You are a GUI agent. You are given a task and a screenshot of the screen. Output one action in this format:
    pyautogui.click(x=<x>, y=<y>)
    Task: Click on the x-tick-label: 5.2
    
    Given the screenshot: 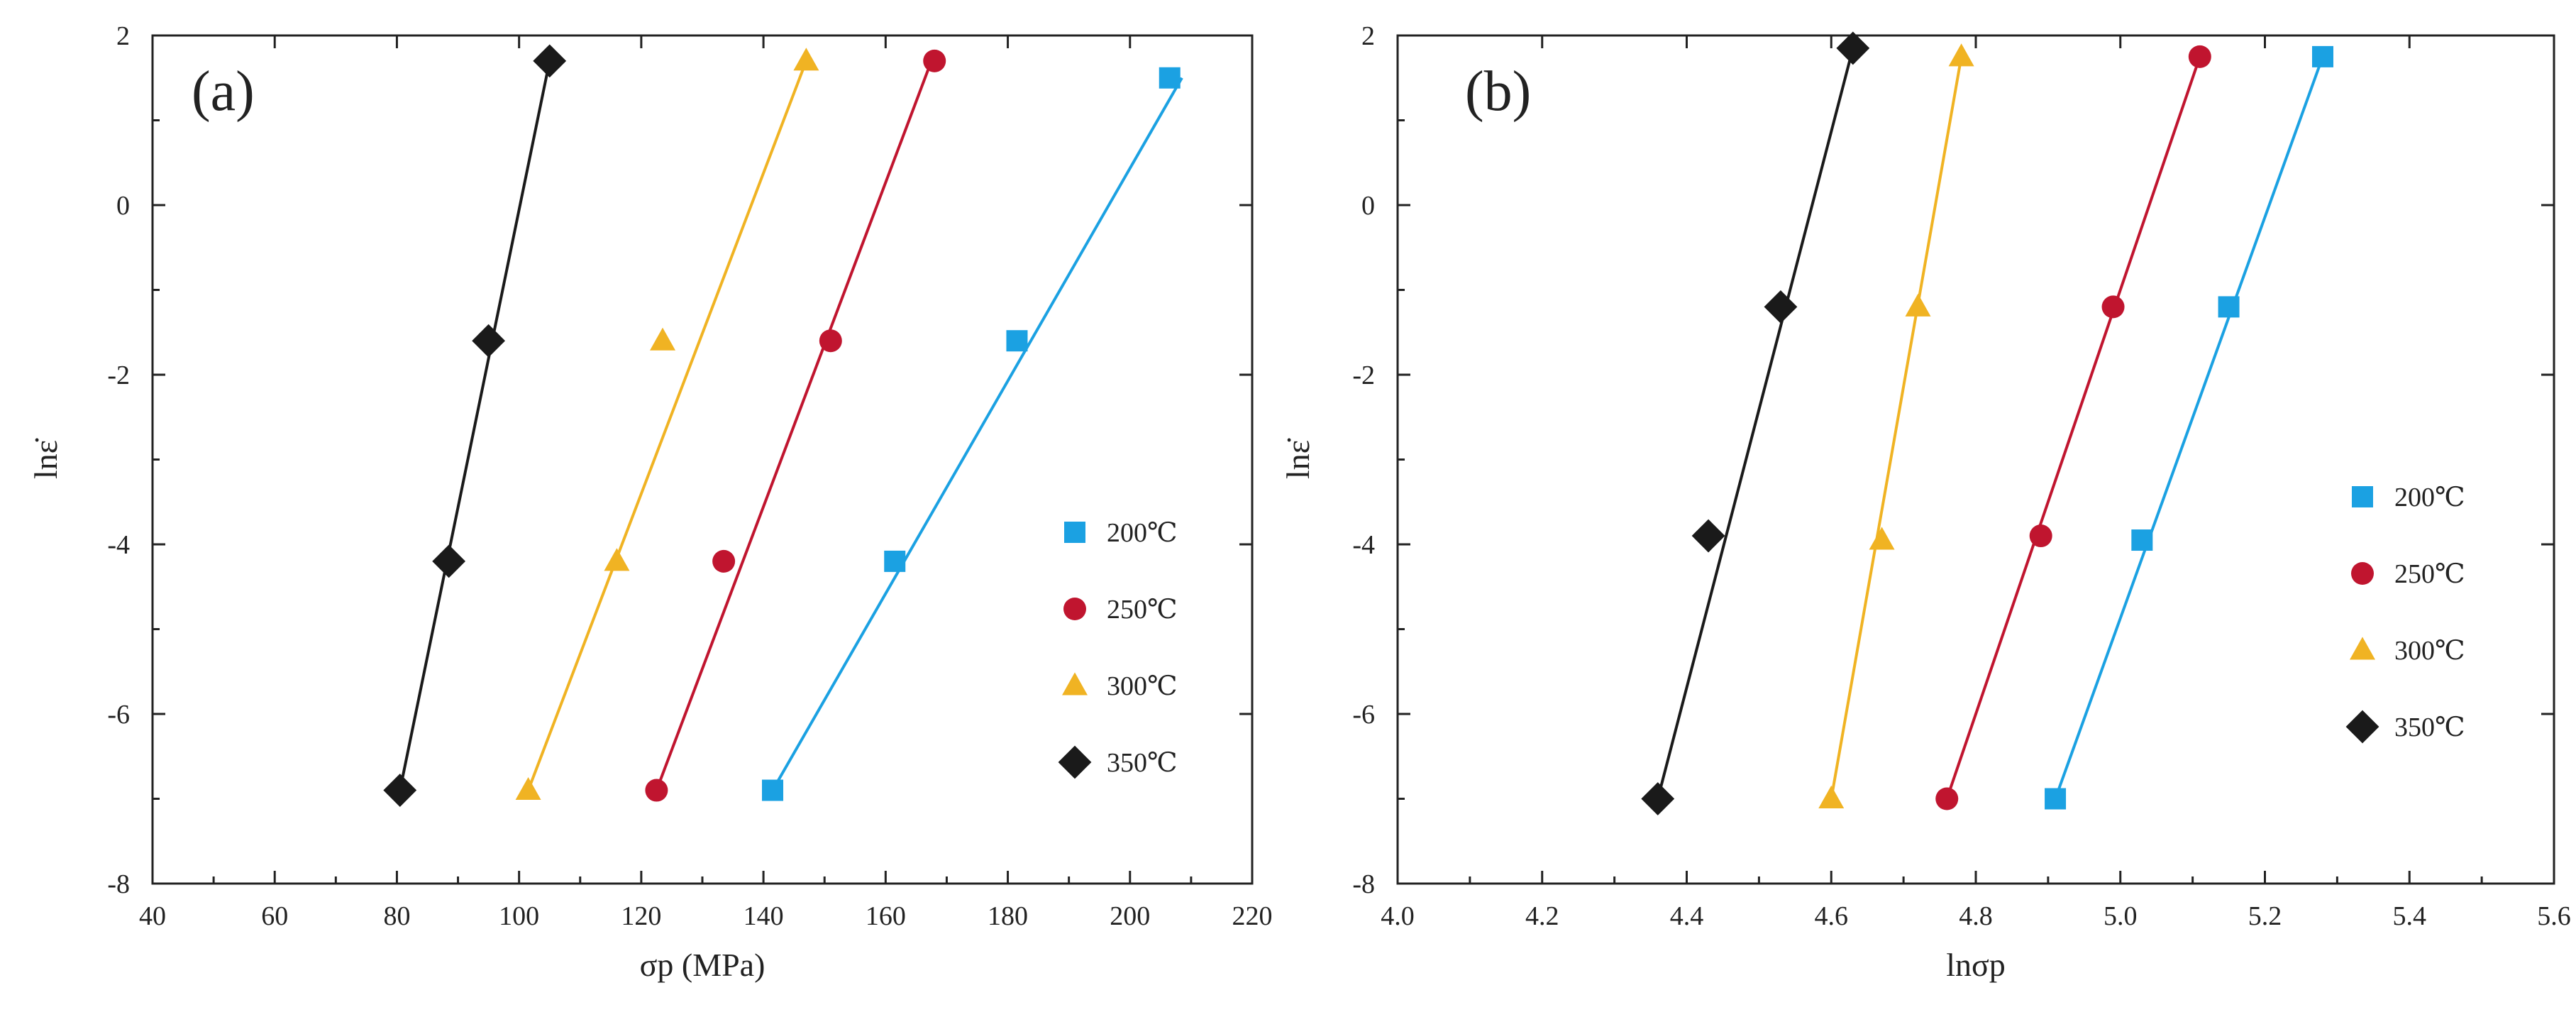 What is the action you would take?
    pyautogui.click(x=2265, y=916)
    